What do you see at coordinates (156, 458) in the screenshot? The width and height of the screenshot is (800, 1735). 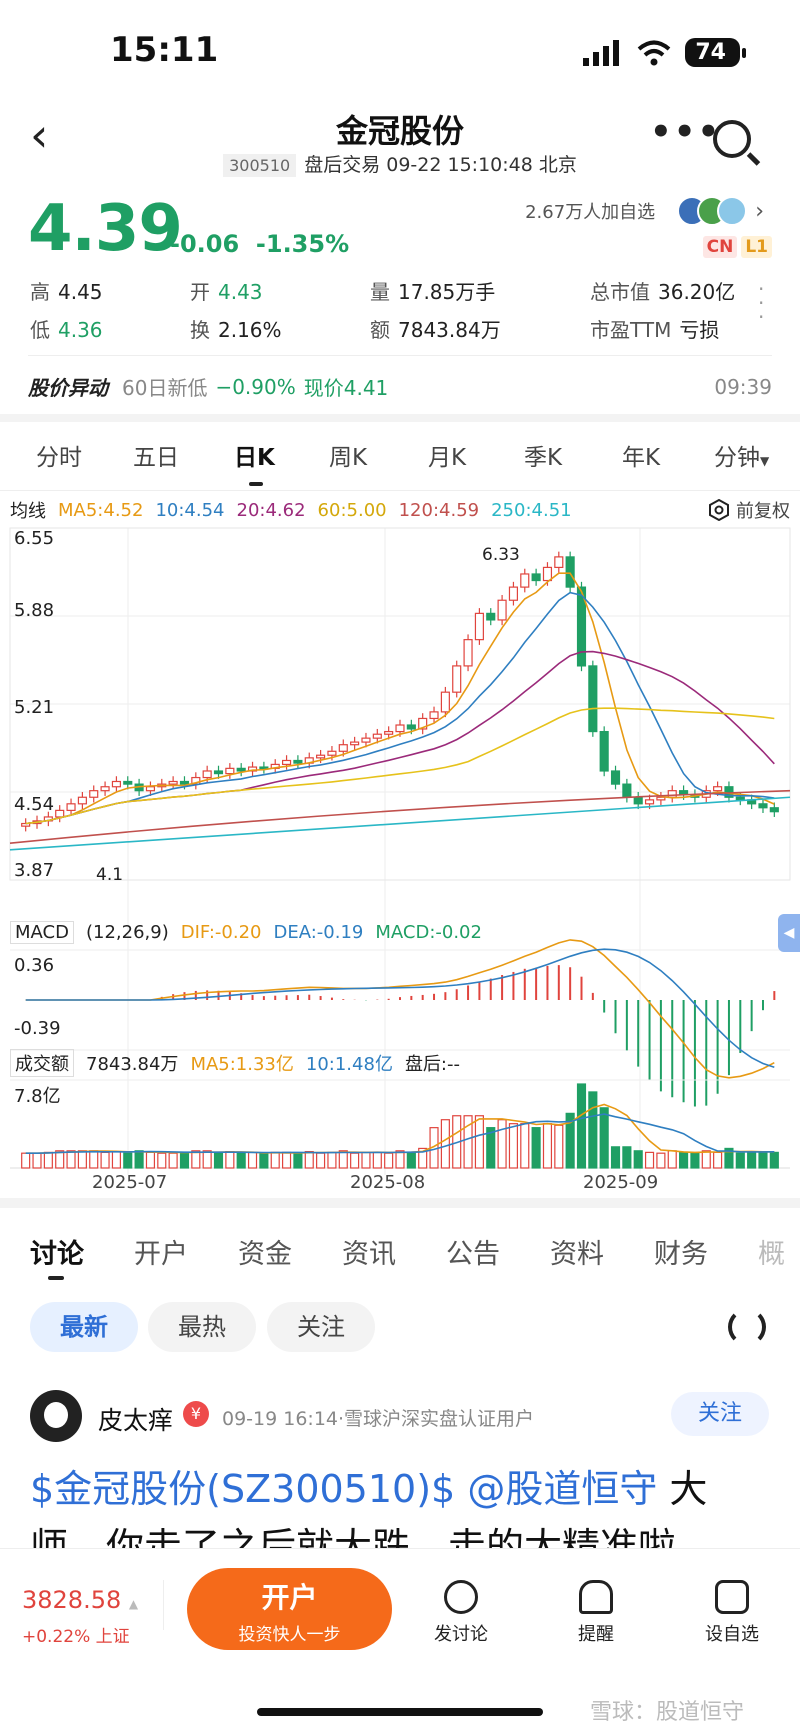 I see `tab-five-day: 五日` at bounding box center [156, 458].